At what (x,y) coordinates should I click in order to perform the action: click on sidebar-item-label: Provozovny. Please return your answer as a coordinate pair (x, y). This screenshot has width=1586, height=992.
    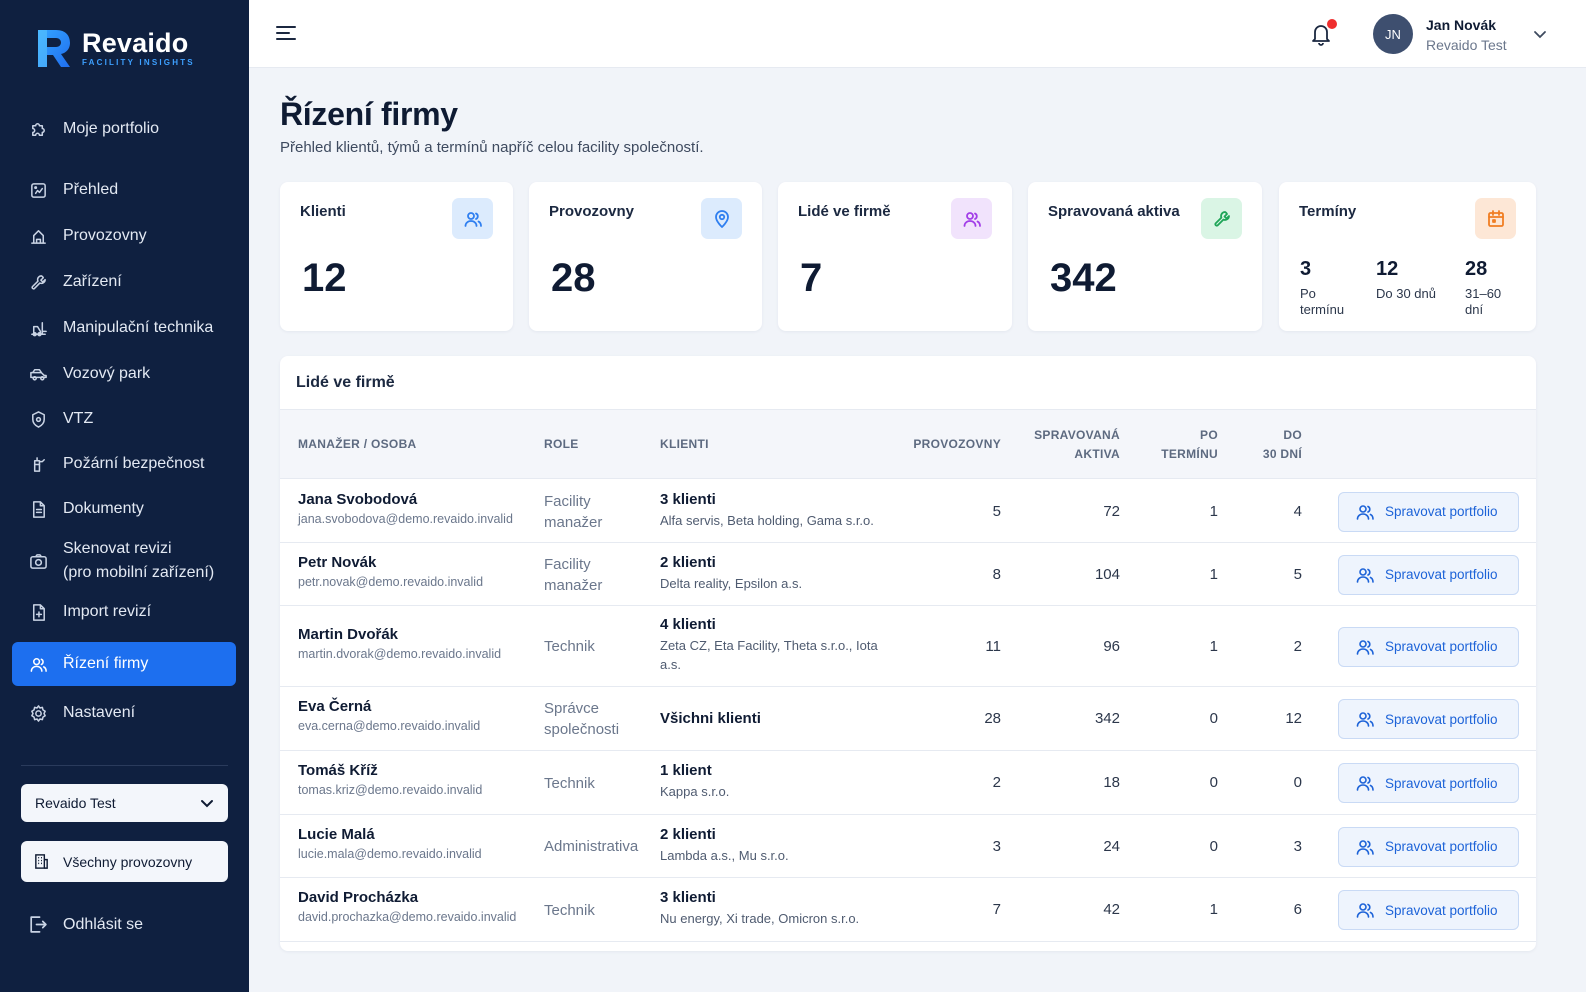
    Looking at the image, I should click on (105, 235).